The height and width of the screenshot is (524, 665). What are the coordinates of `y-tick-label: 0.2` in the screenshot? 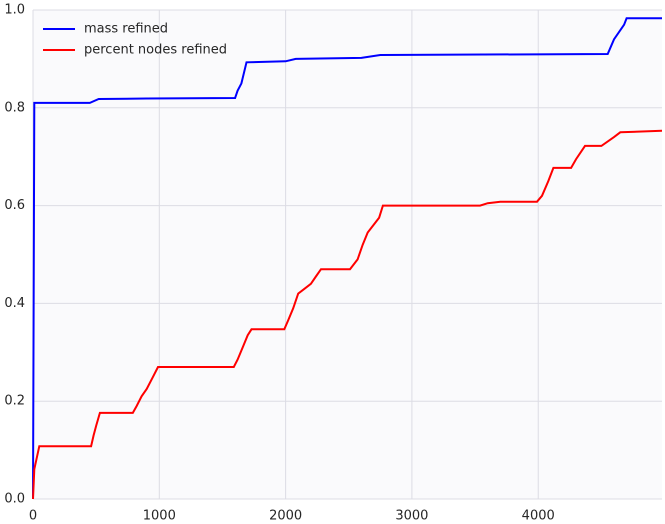 It's located at (14, 401).